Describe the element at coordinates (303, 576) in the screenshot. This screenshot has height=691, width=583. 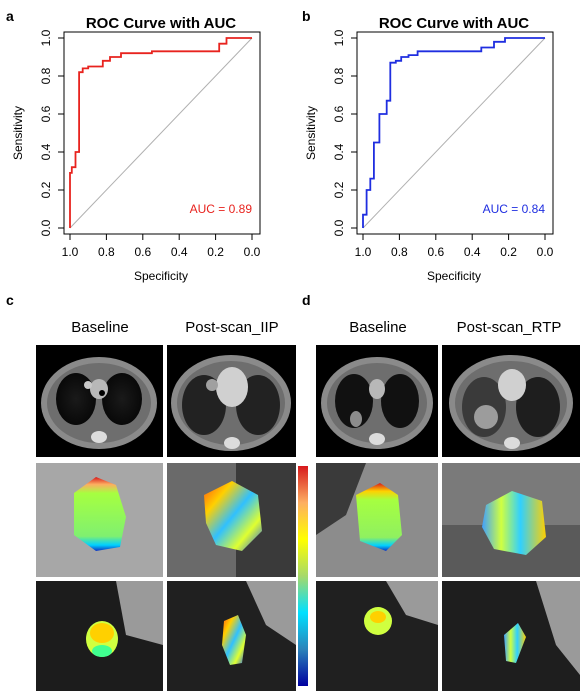
I see `colorbar` at that location.